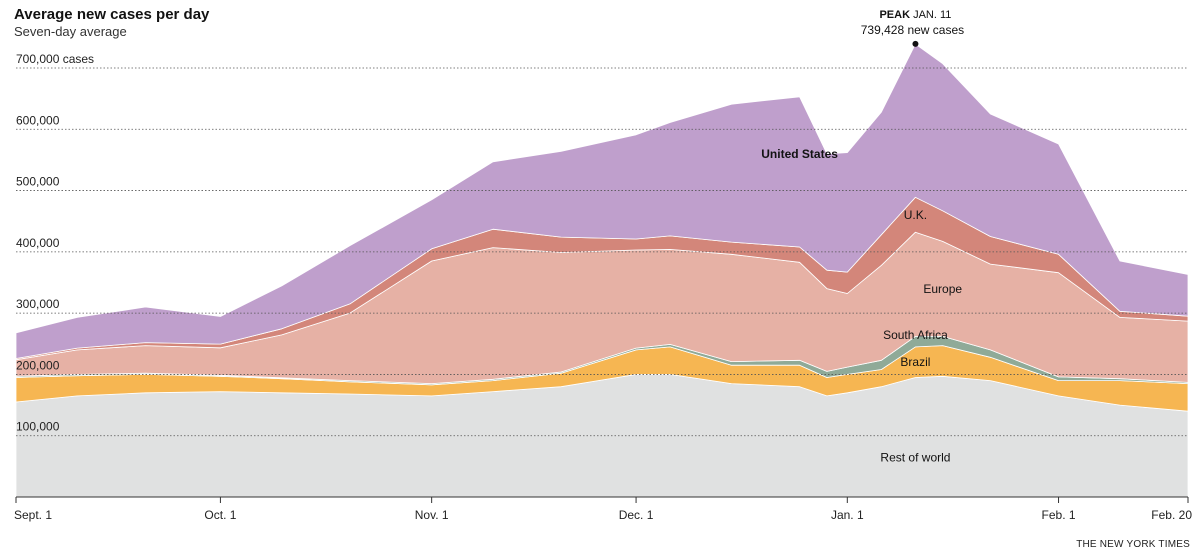 The image size is (1200, 560). I want to click on peak-annotation: PEAK JAN. 11 739,428 new cases, so click(912, 28).